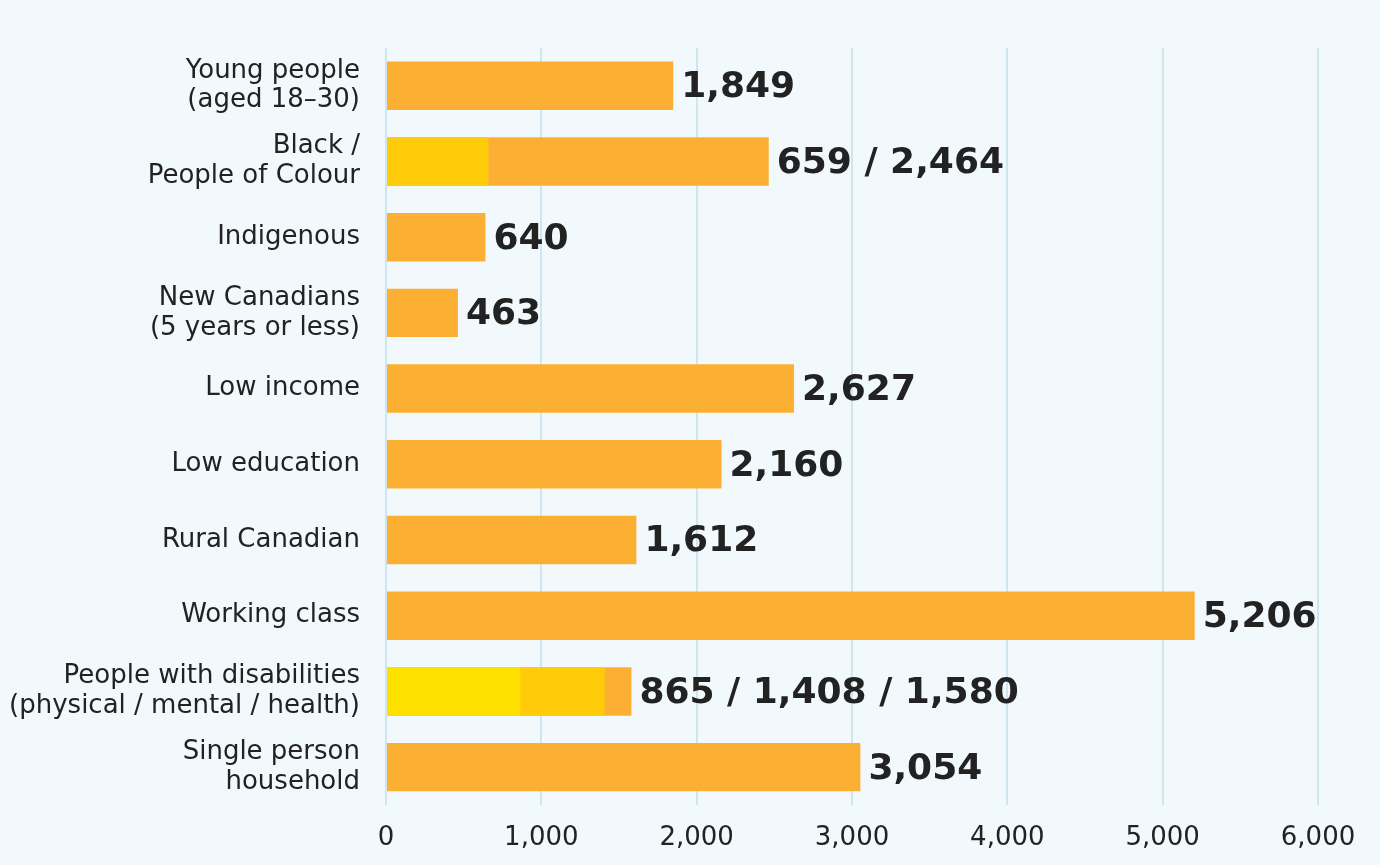 Image resolution: width=1380 pixels, height=865 pixels. What do you see at coordinates (1259, 615) in the screenshot?
I see `data-label: 5,206` at bounding box center [1259, 615].